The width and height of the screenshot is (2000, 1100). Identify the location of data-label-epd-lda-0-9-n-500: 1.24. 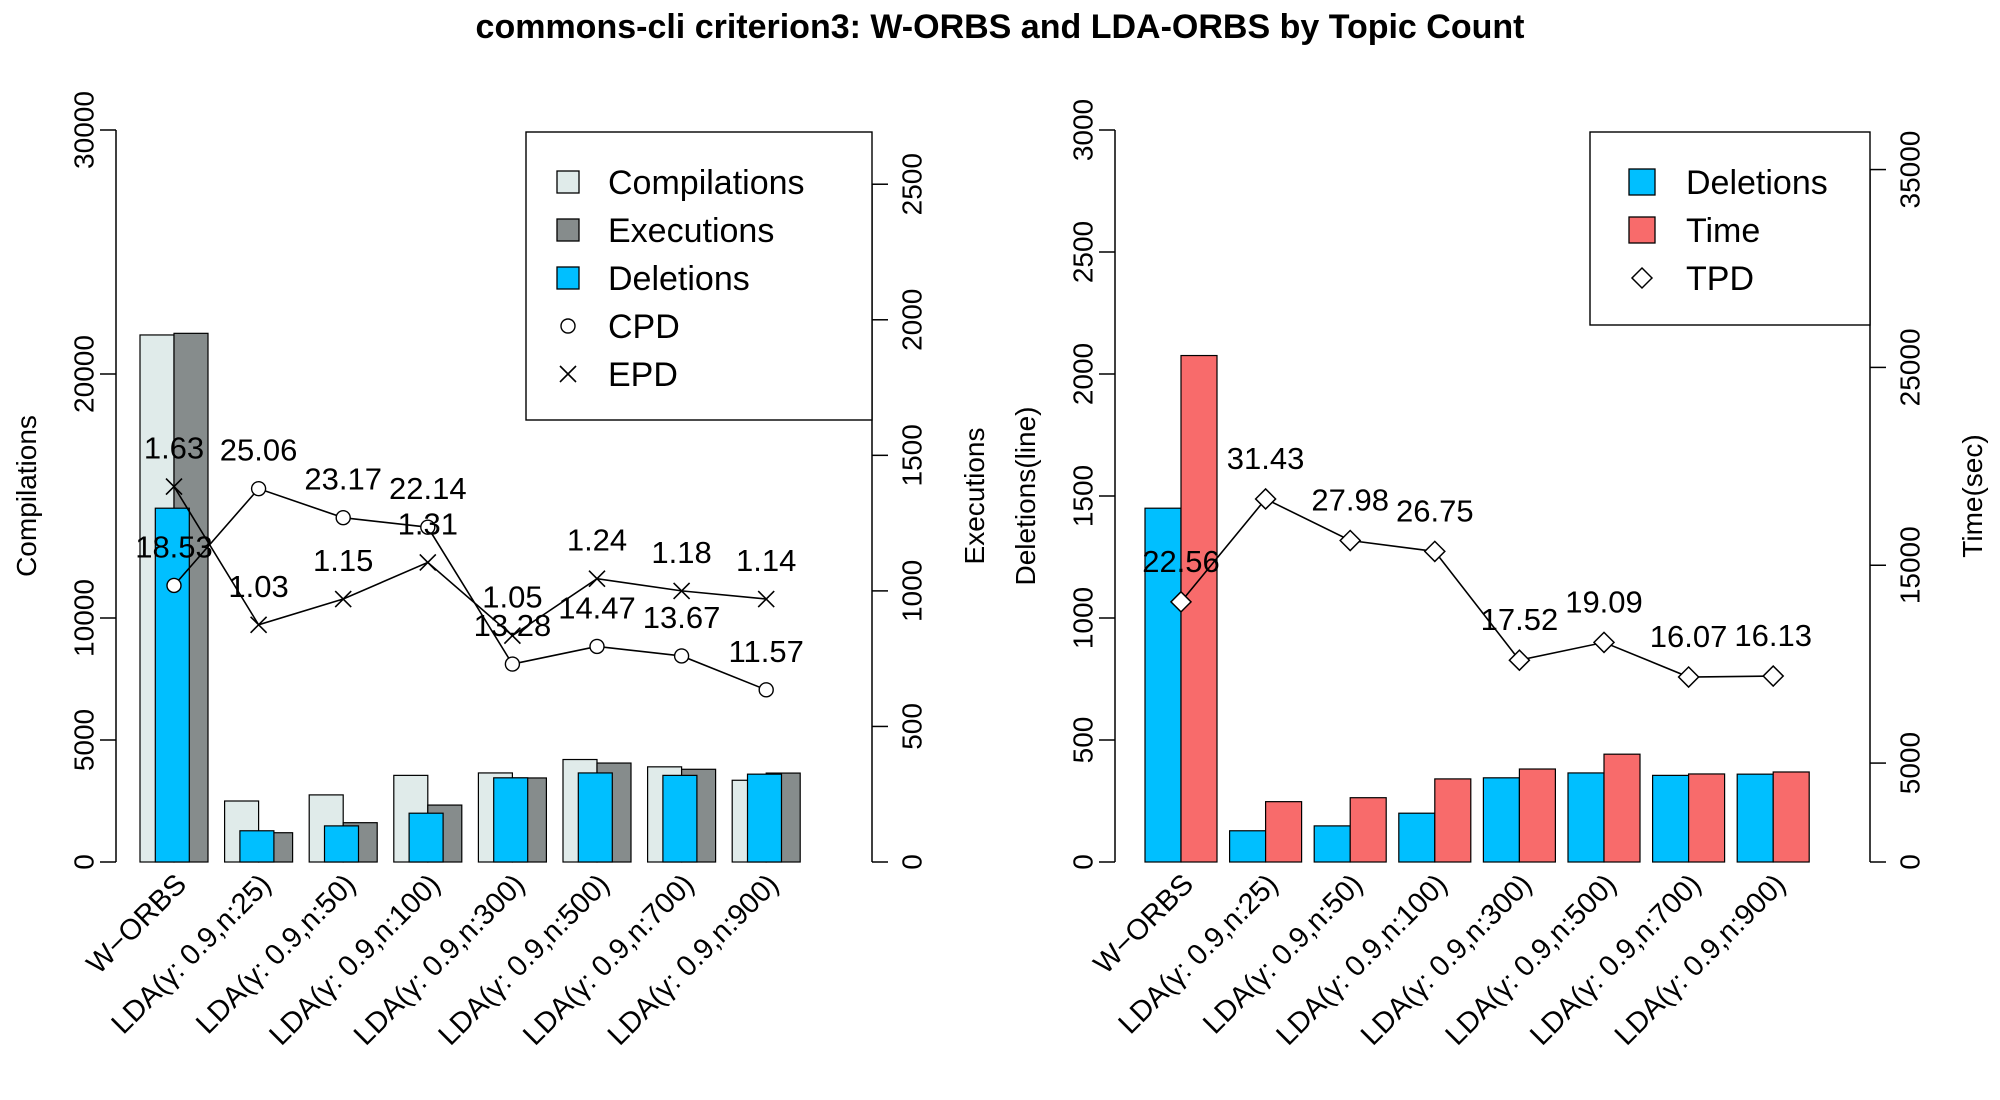
(597, 540).